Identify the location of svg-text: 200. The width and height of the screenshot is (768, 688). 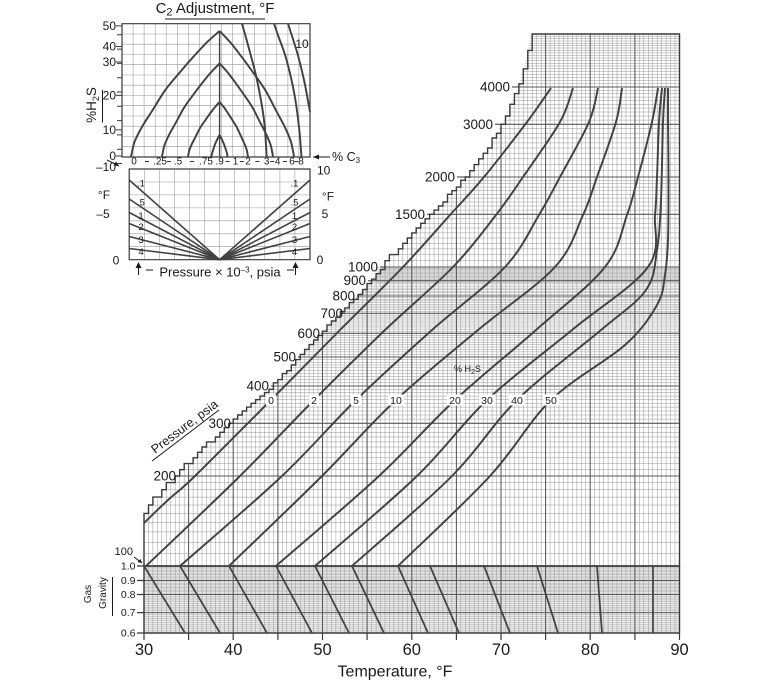
(164, 476).